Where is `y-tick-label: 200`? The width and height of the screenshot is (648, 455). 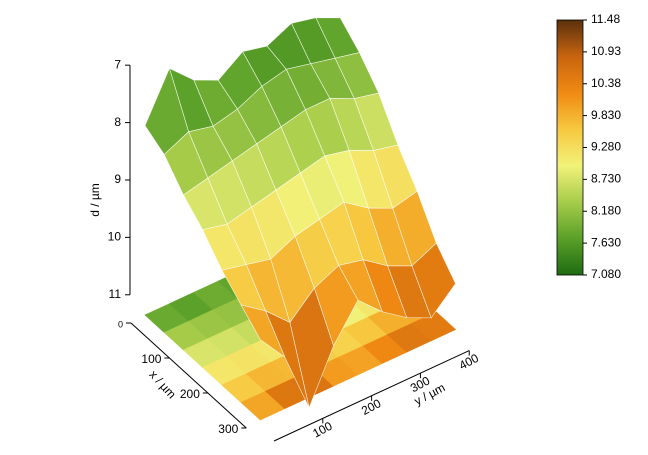
y-tick-label: 200 is located at coordinates (371, 407).